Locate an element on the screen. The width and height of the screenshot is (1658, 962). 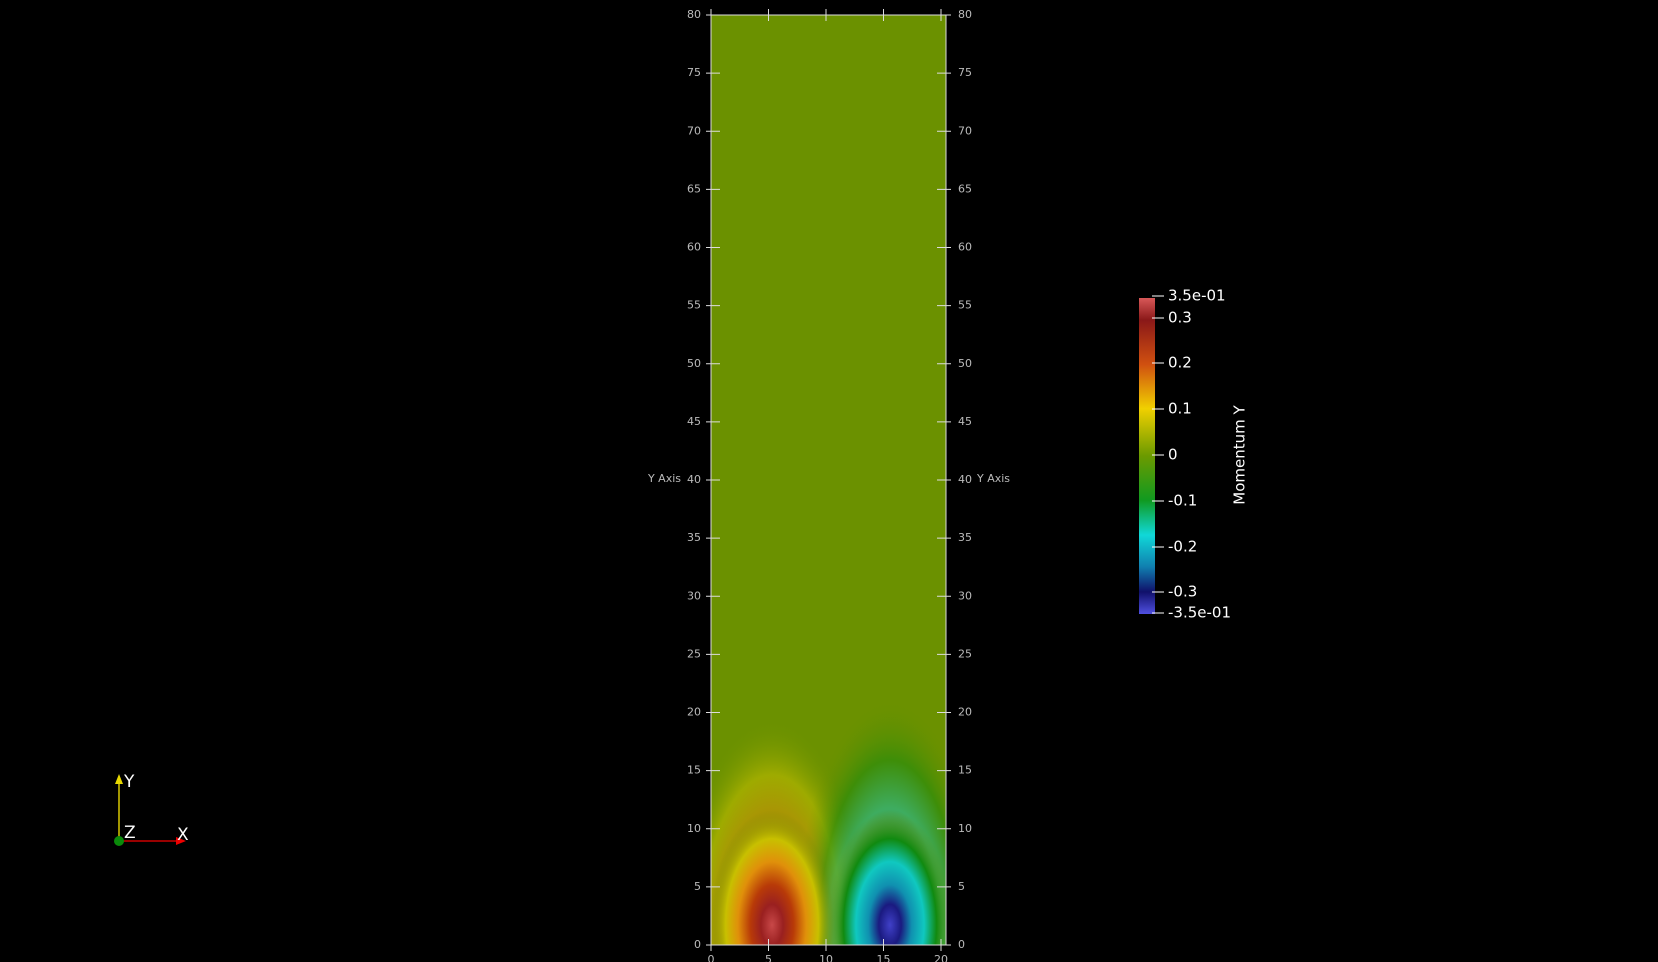
colorbar is located at coordinates (1147, 456).